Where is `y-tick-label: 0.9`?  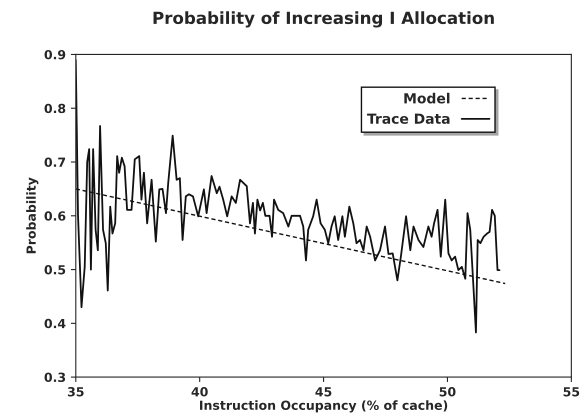
y-tick-label: 0.9 is located at coordinates (55, 55).